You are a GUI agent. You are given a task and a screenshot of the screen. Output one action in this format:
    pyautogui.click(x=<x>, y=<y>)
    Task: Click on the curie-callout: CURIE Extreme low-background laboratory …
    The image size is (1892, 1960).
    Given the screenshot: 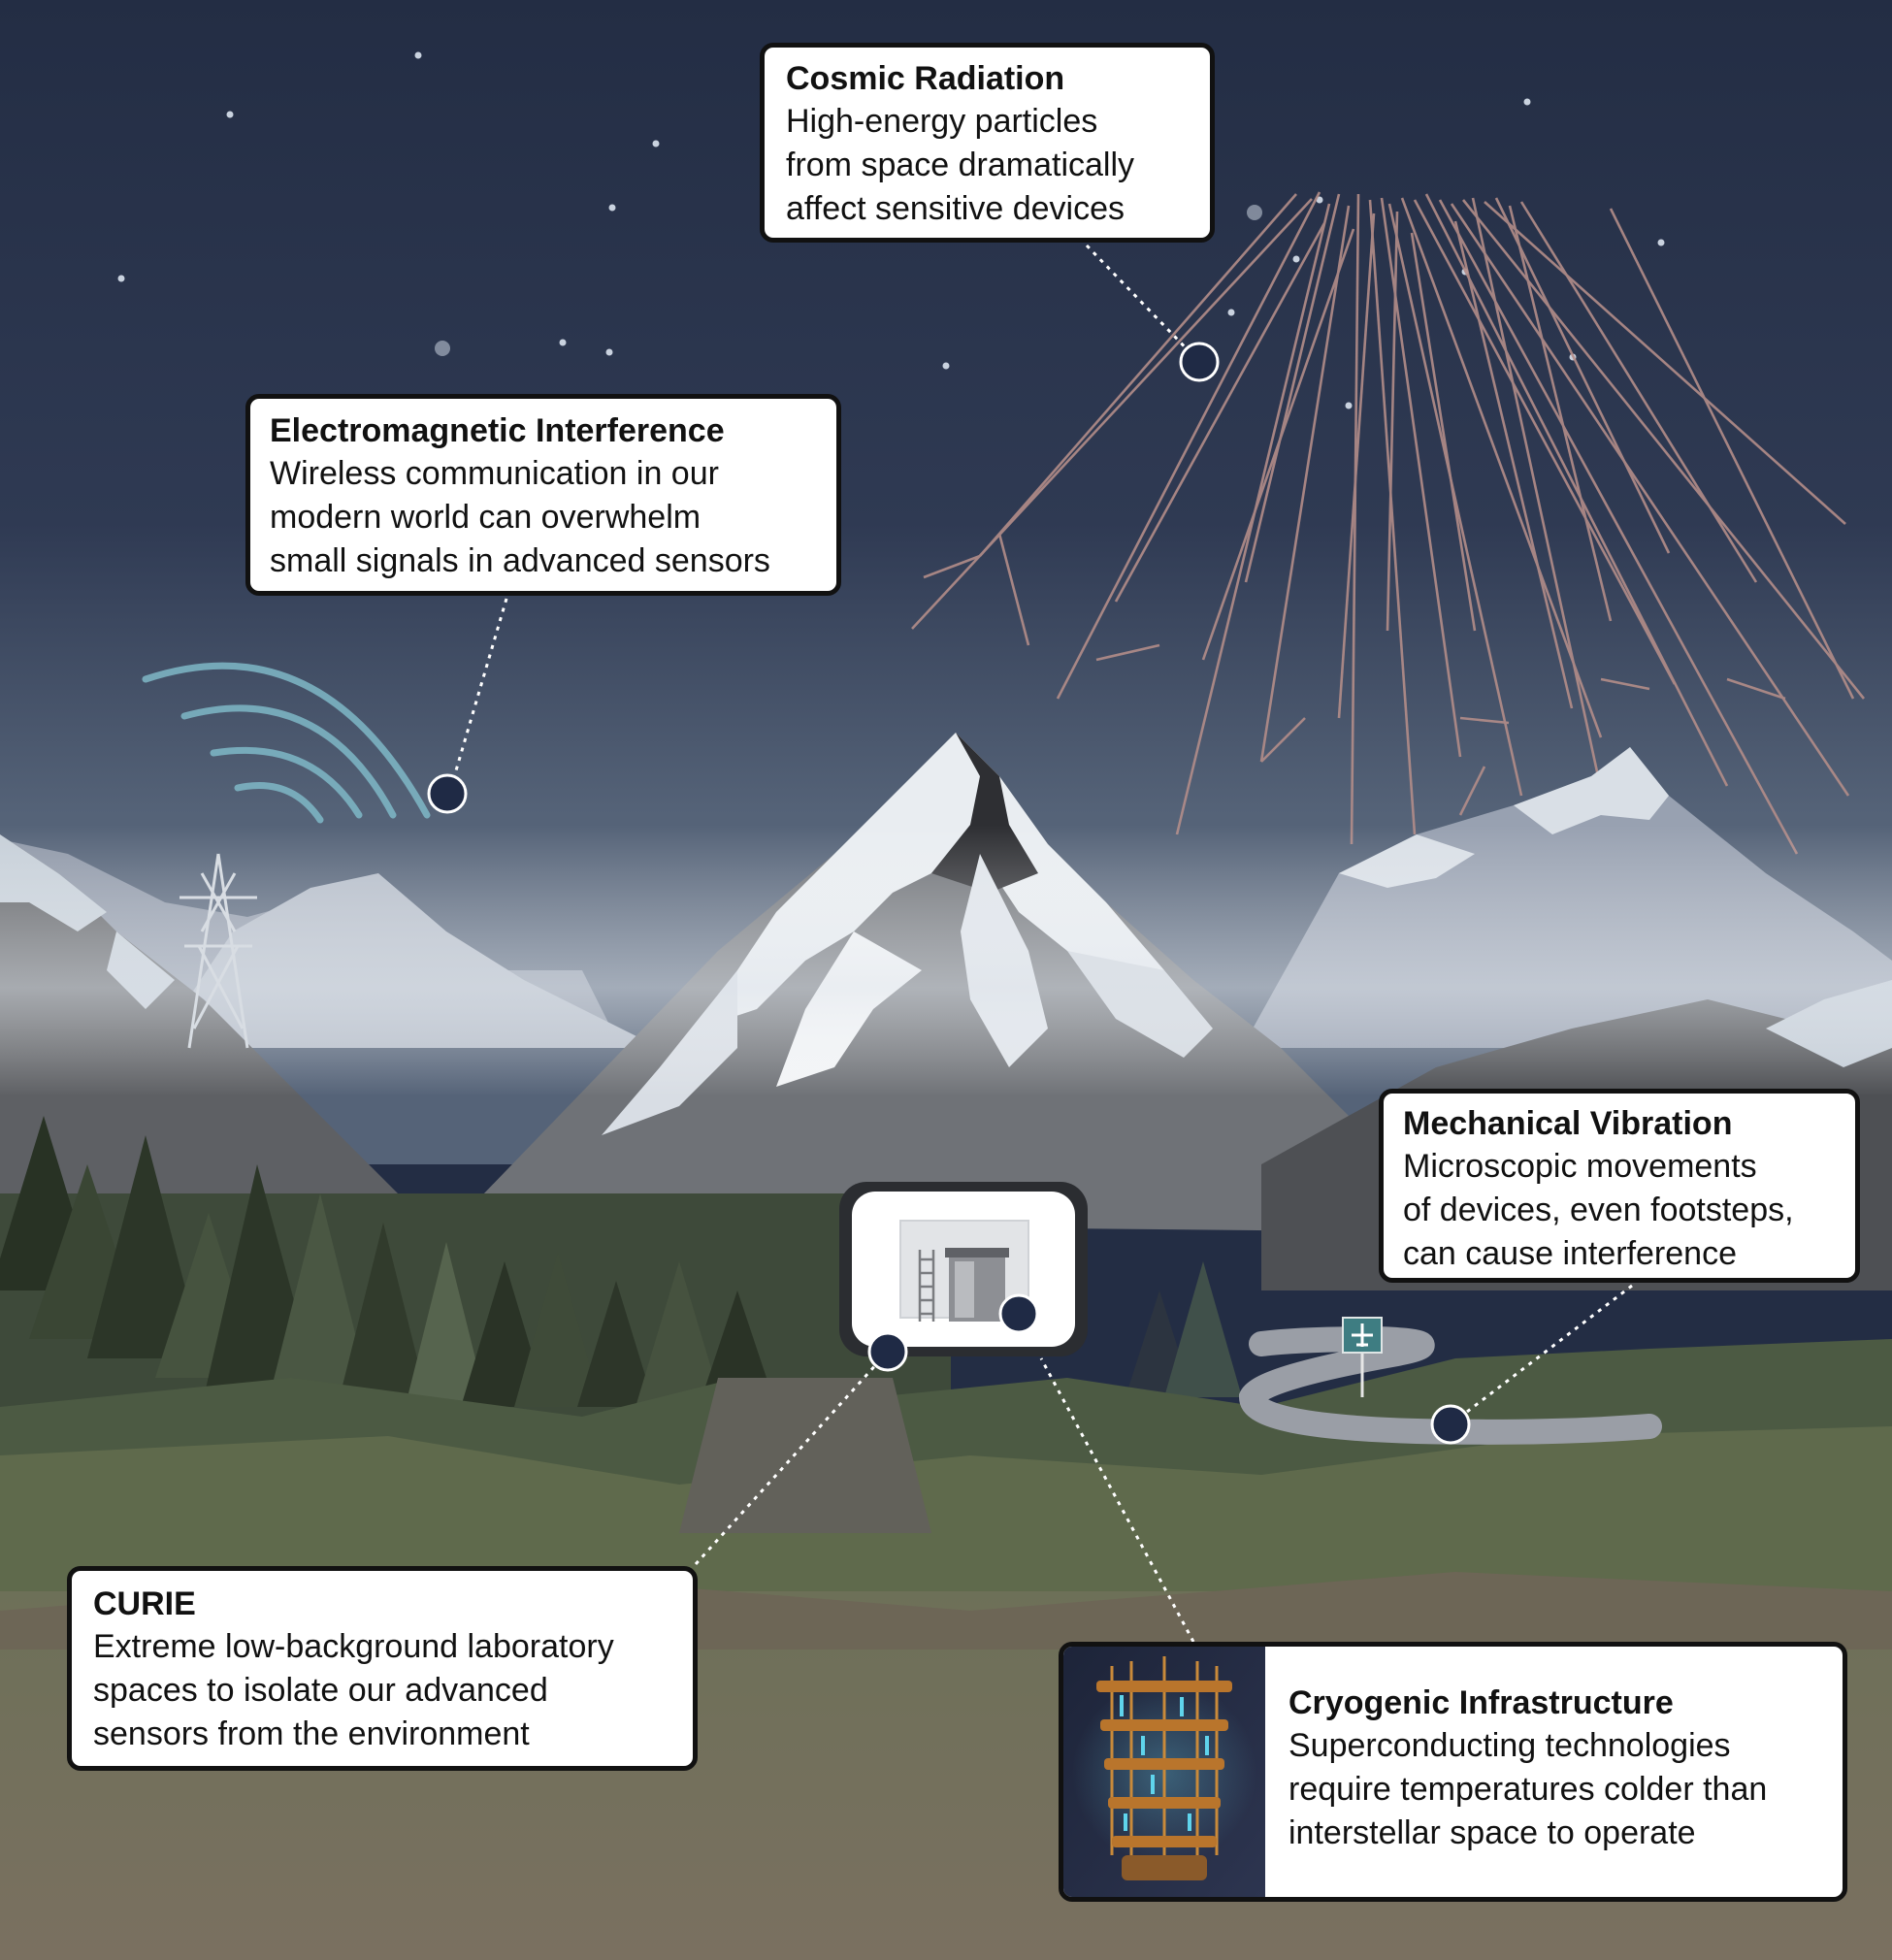 What is the action you would take?
    pyautogui.click(x=383, y=1668)
    